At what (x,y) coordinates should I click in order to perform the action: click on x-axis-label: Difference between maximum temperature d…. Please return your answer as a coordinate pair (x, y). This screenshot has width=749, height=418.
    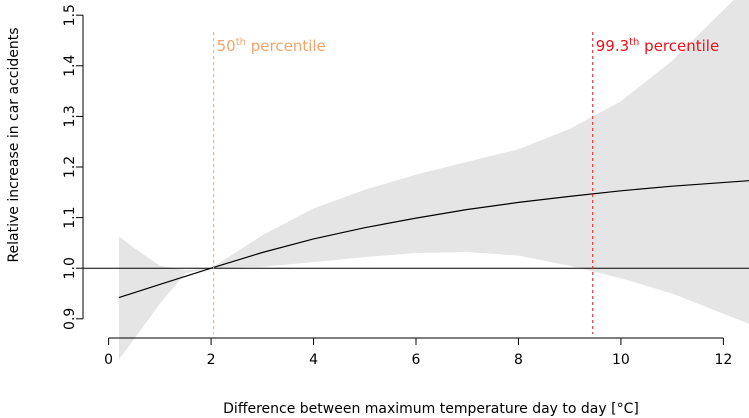
    Looking at the image, I should click on (431, 409).